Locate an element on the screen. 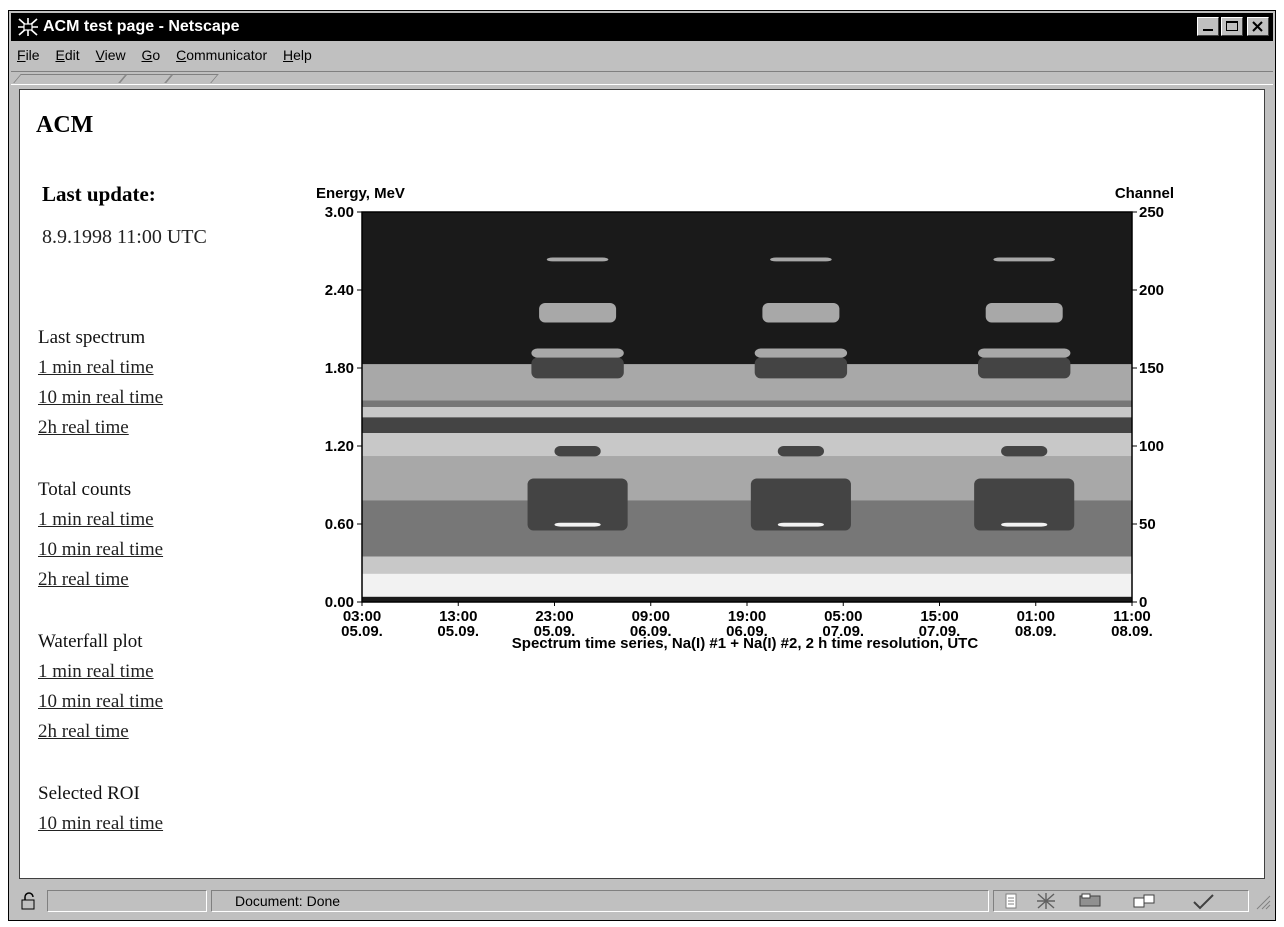 The height and width of the screenshot is (927, 1284). nav-heading: Last spectrum is located at coordinates (92, 337).